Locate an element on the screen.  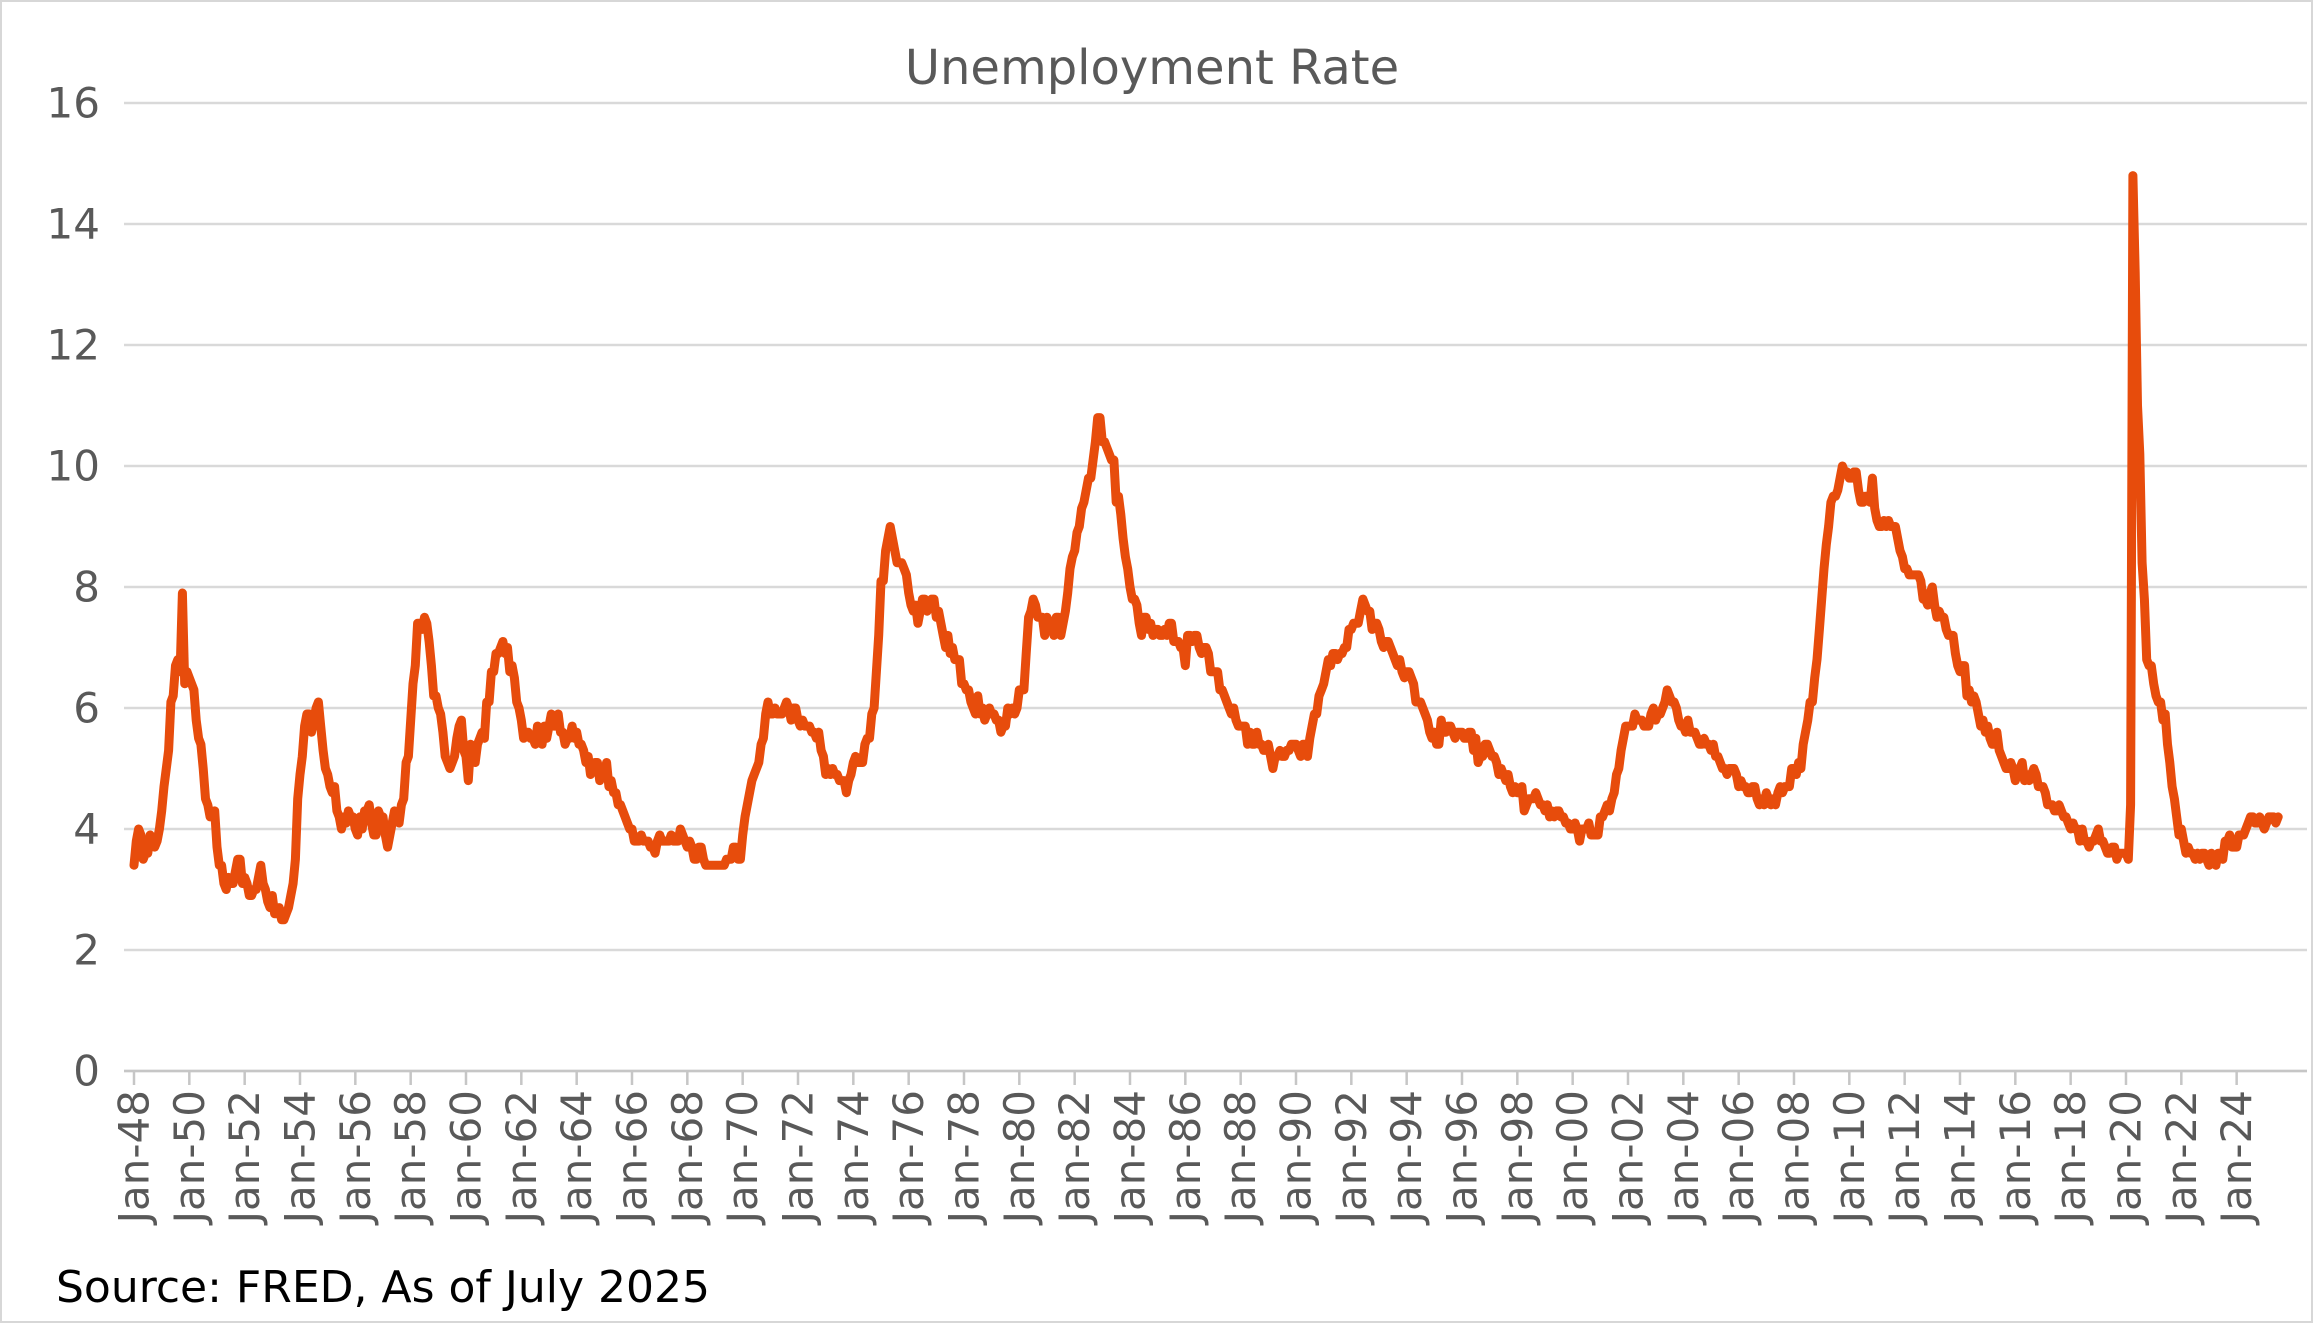
x-tick-label: Jan-60 is located at coordinates (465, 1158).